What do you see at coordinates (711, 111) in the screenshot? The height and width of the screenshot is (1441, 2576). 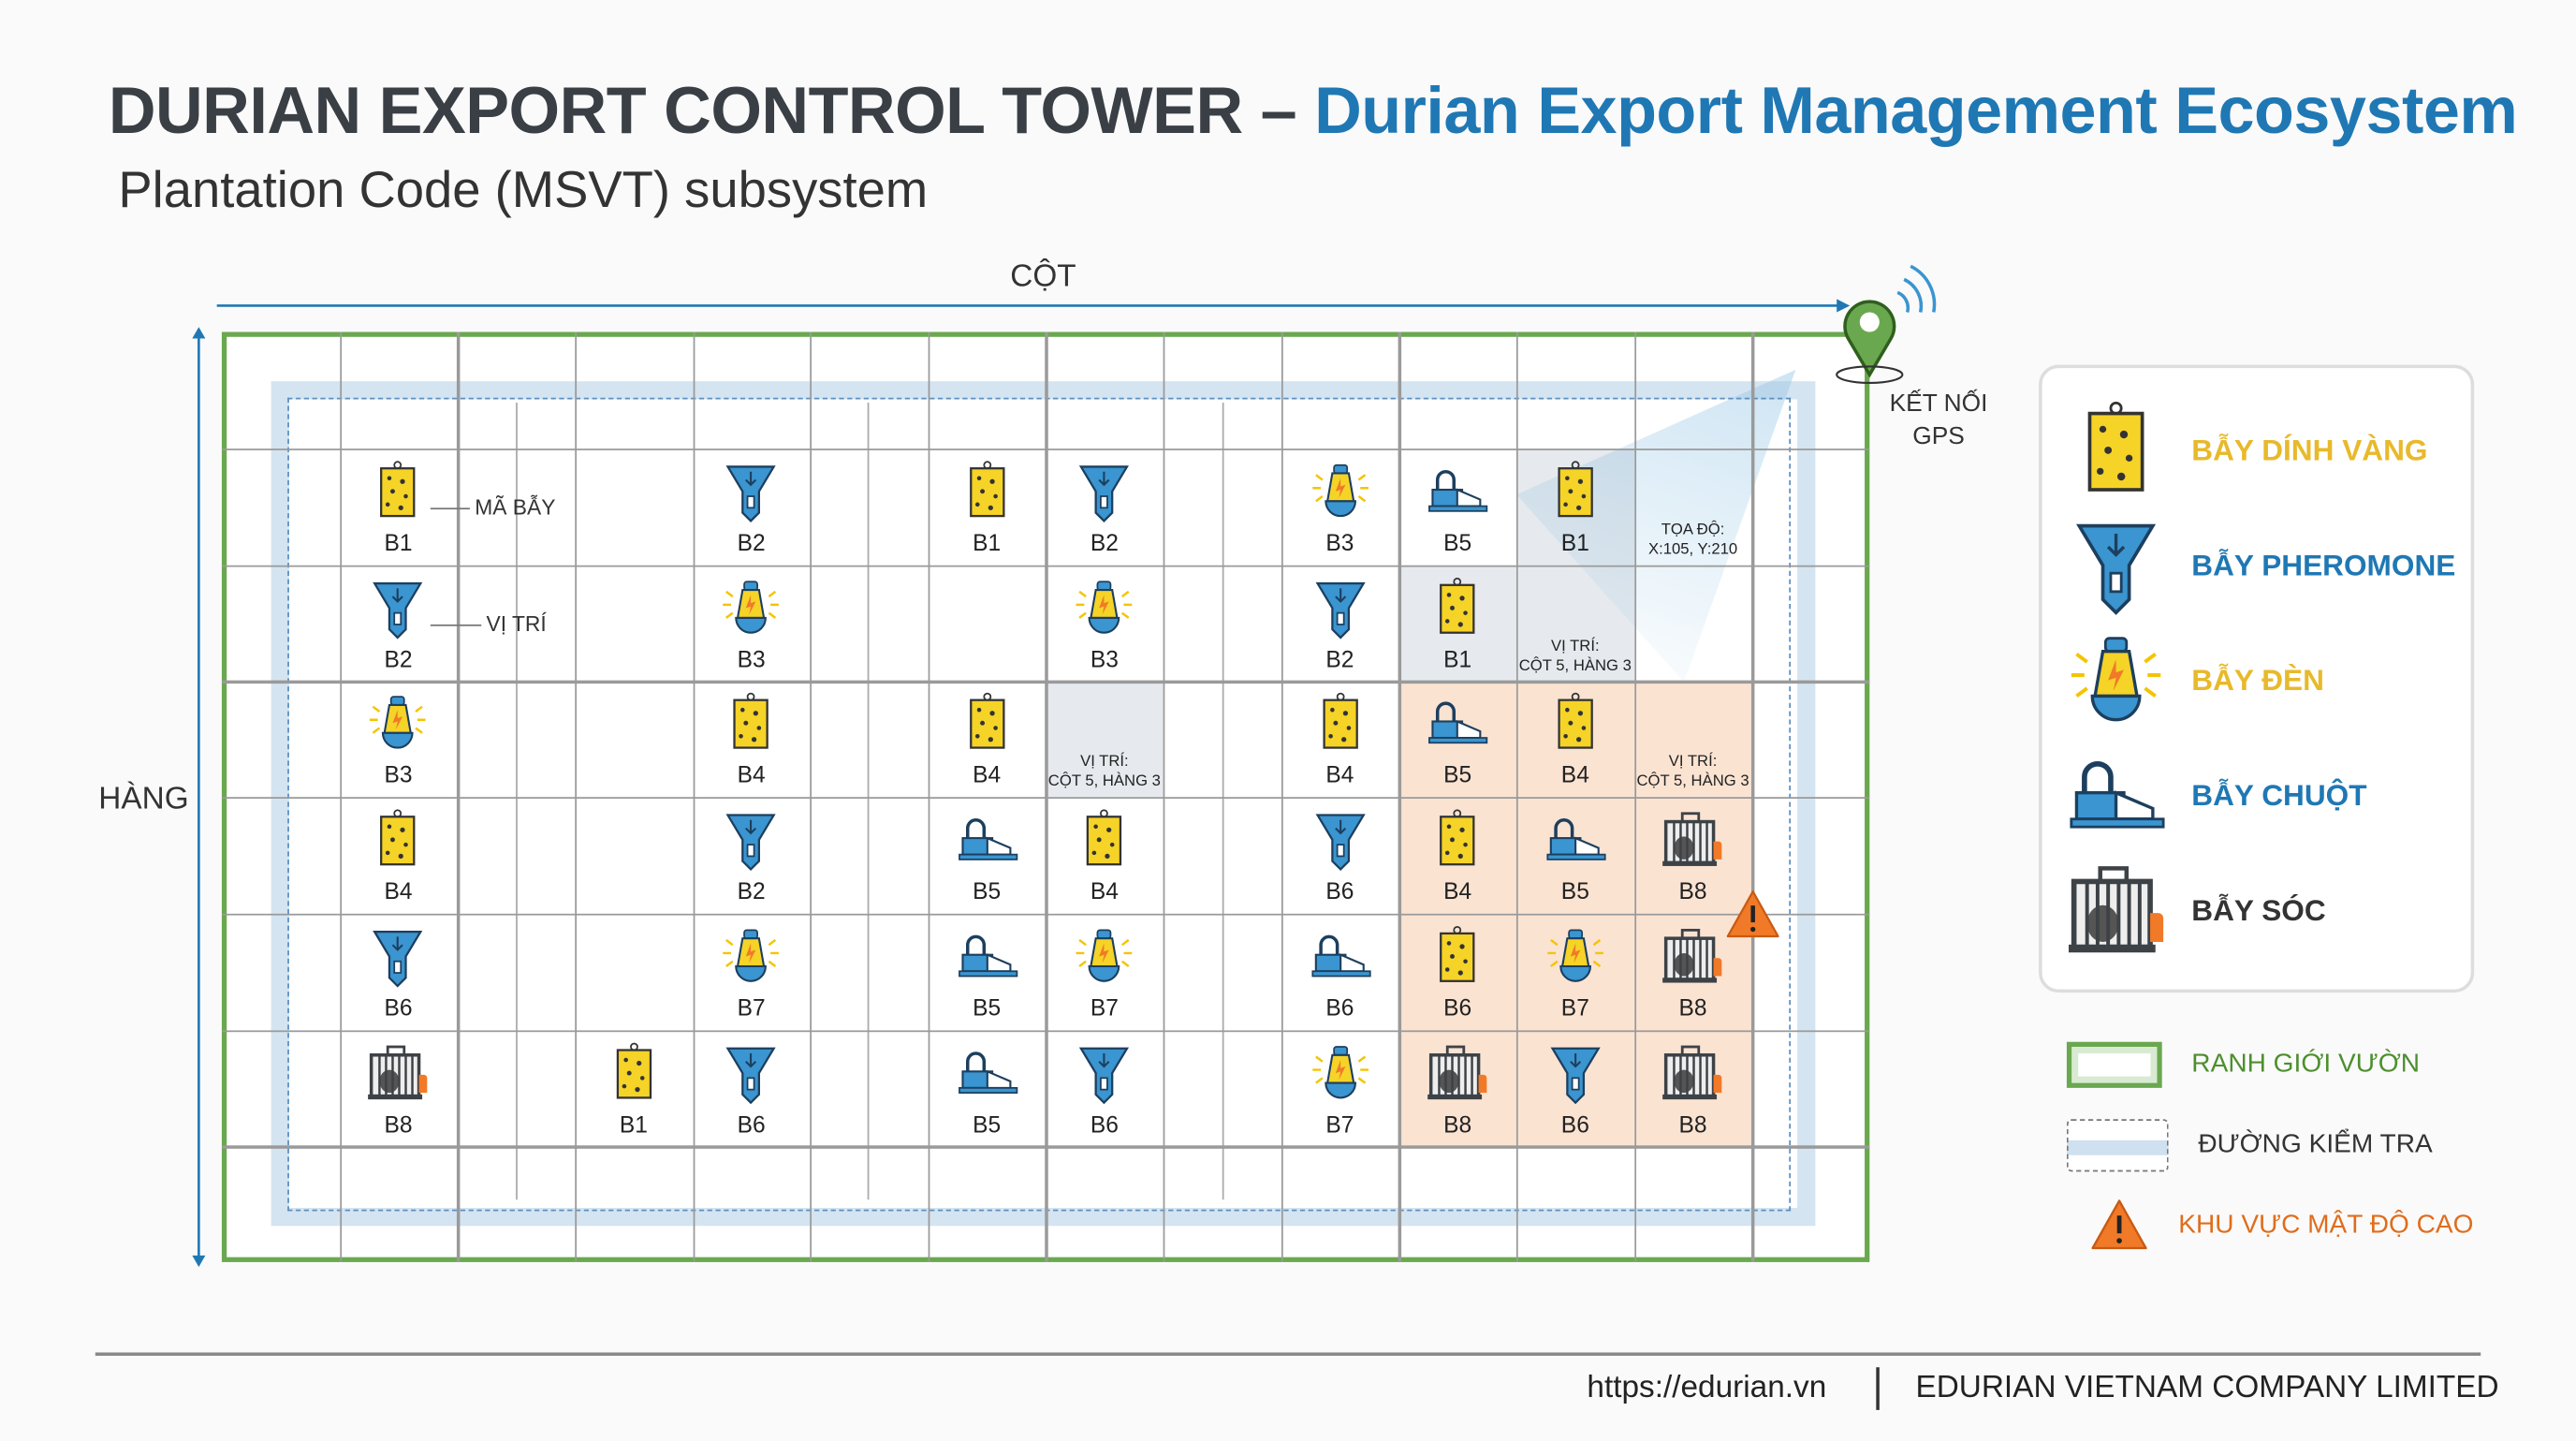 I see `title-main: DURIAN EXPORT CONTROL TOWER –` at bounding box center [711, 111].